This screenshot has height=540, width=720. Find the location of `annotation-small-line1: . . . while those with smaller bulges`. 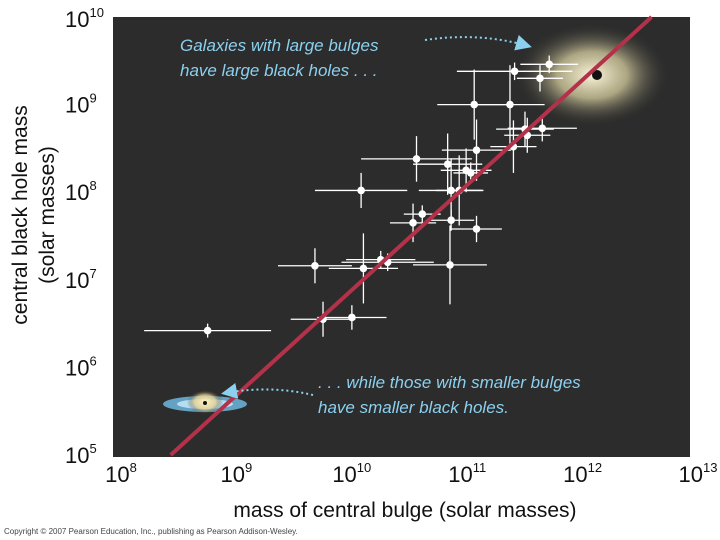

annotation-small-line1: . . . while those with smaller bulges is located at coordinates (449, 382).